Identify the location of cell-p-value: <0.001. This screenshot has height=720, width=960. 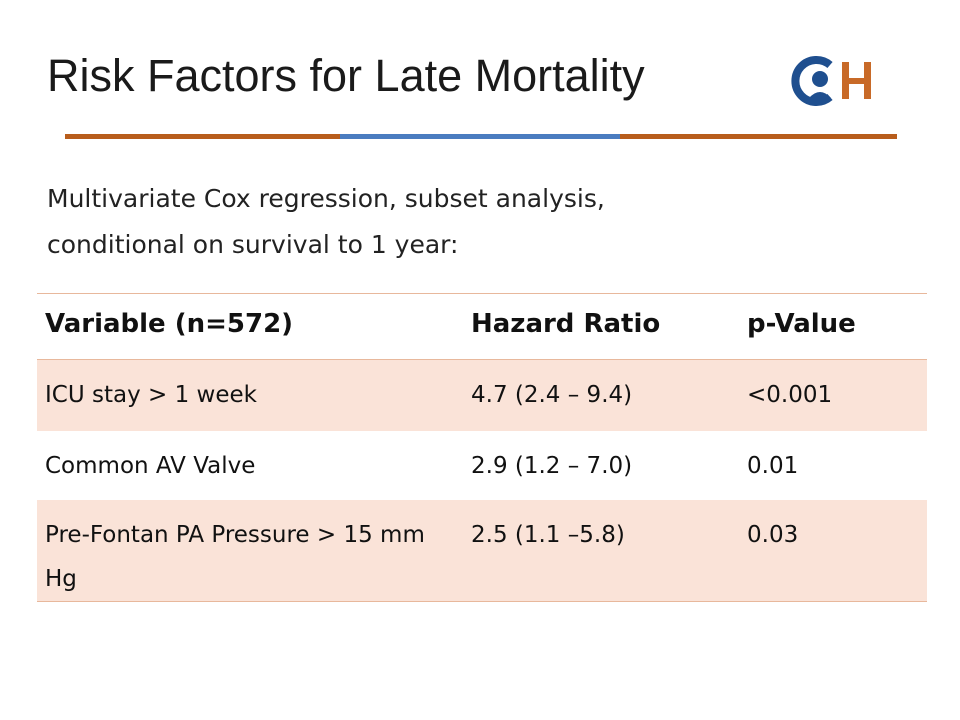
(790, 395).